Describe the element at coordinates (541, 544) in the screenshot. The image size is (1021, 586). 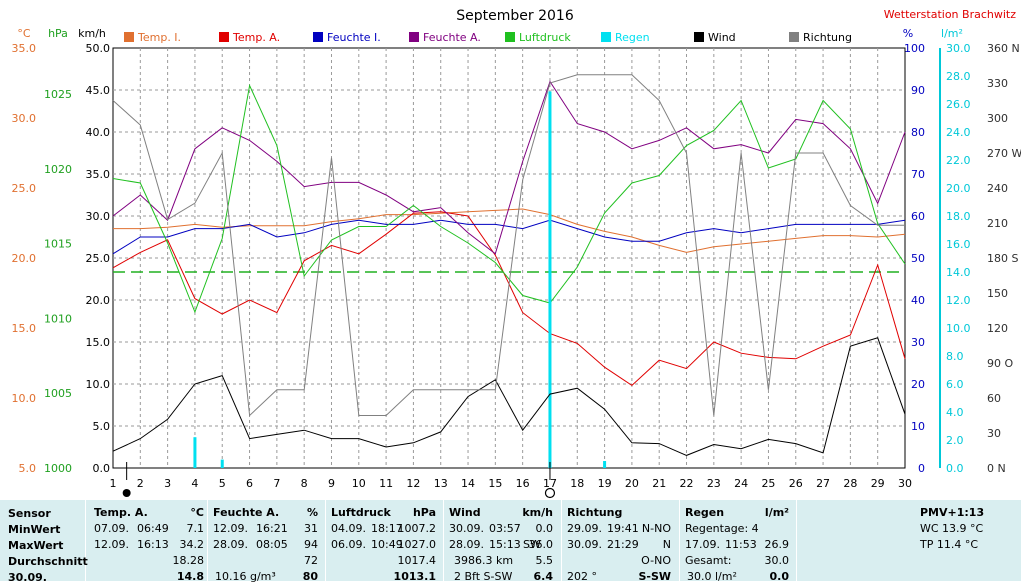
I see `wind-max-value: 36.0` at that location.